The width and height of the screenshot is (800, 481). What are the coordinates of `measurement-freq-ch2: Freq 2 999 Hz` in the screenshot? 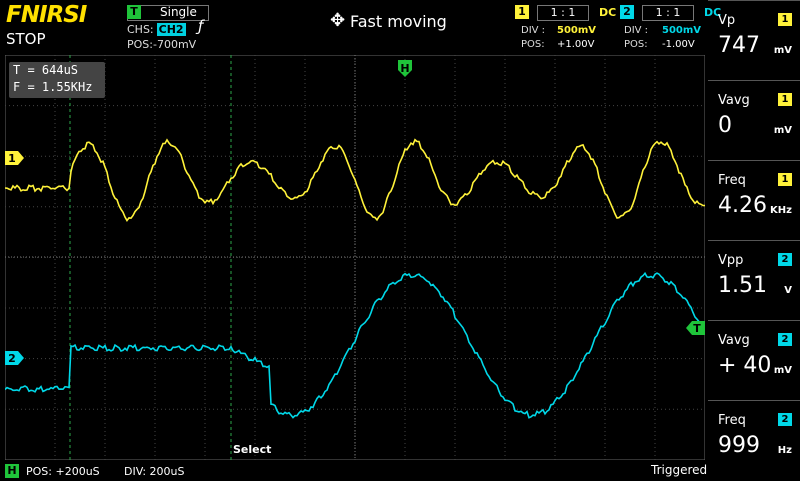 It's located at (754, 440).